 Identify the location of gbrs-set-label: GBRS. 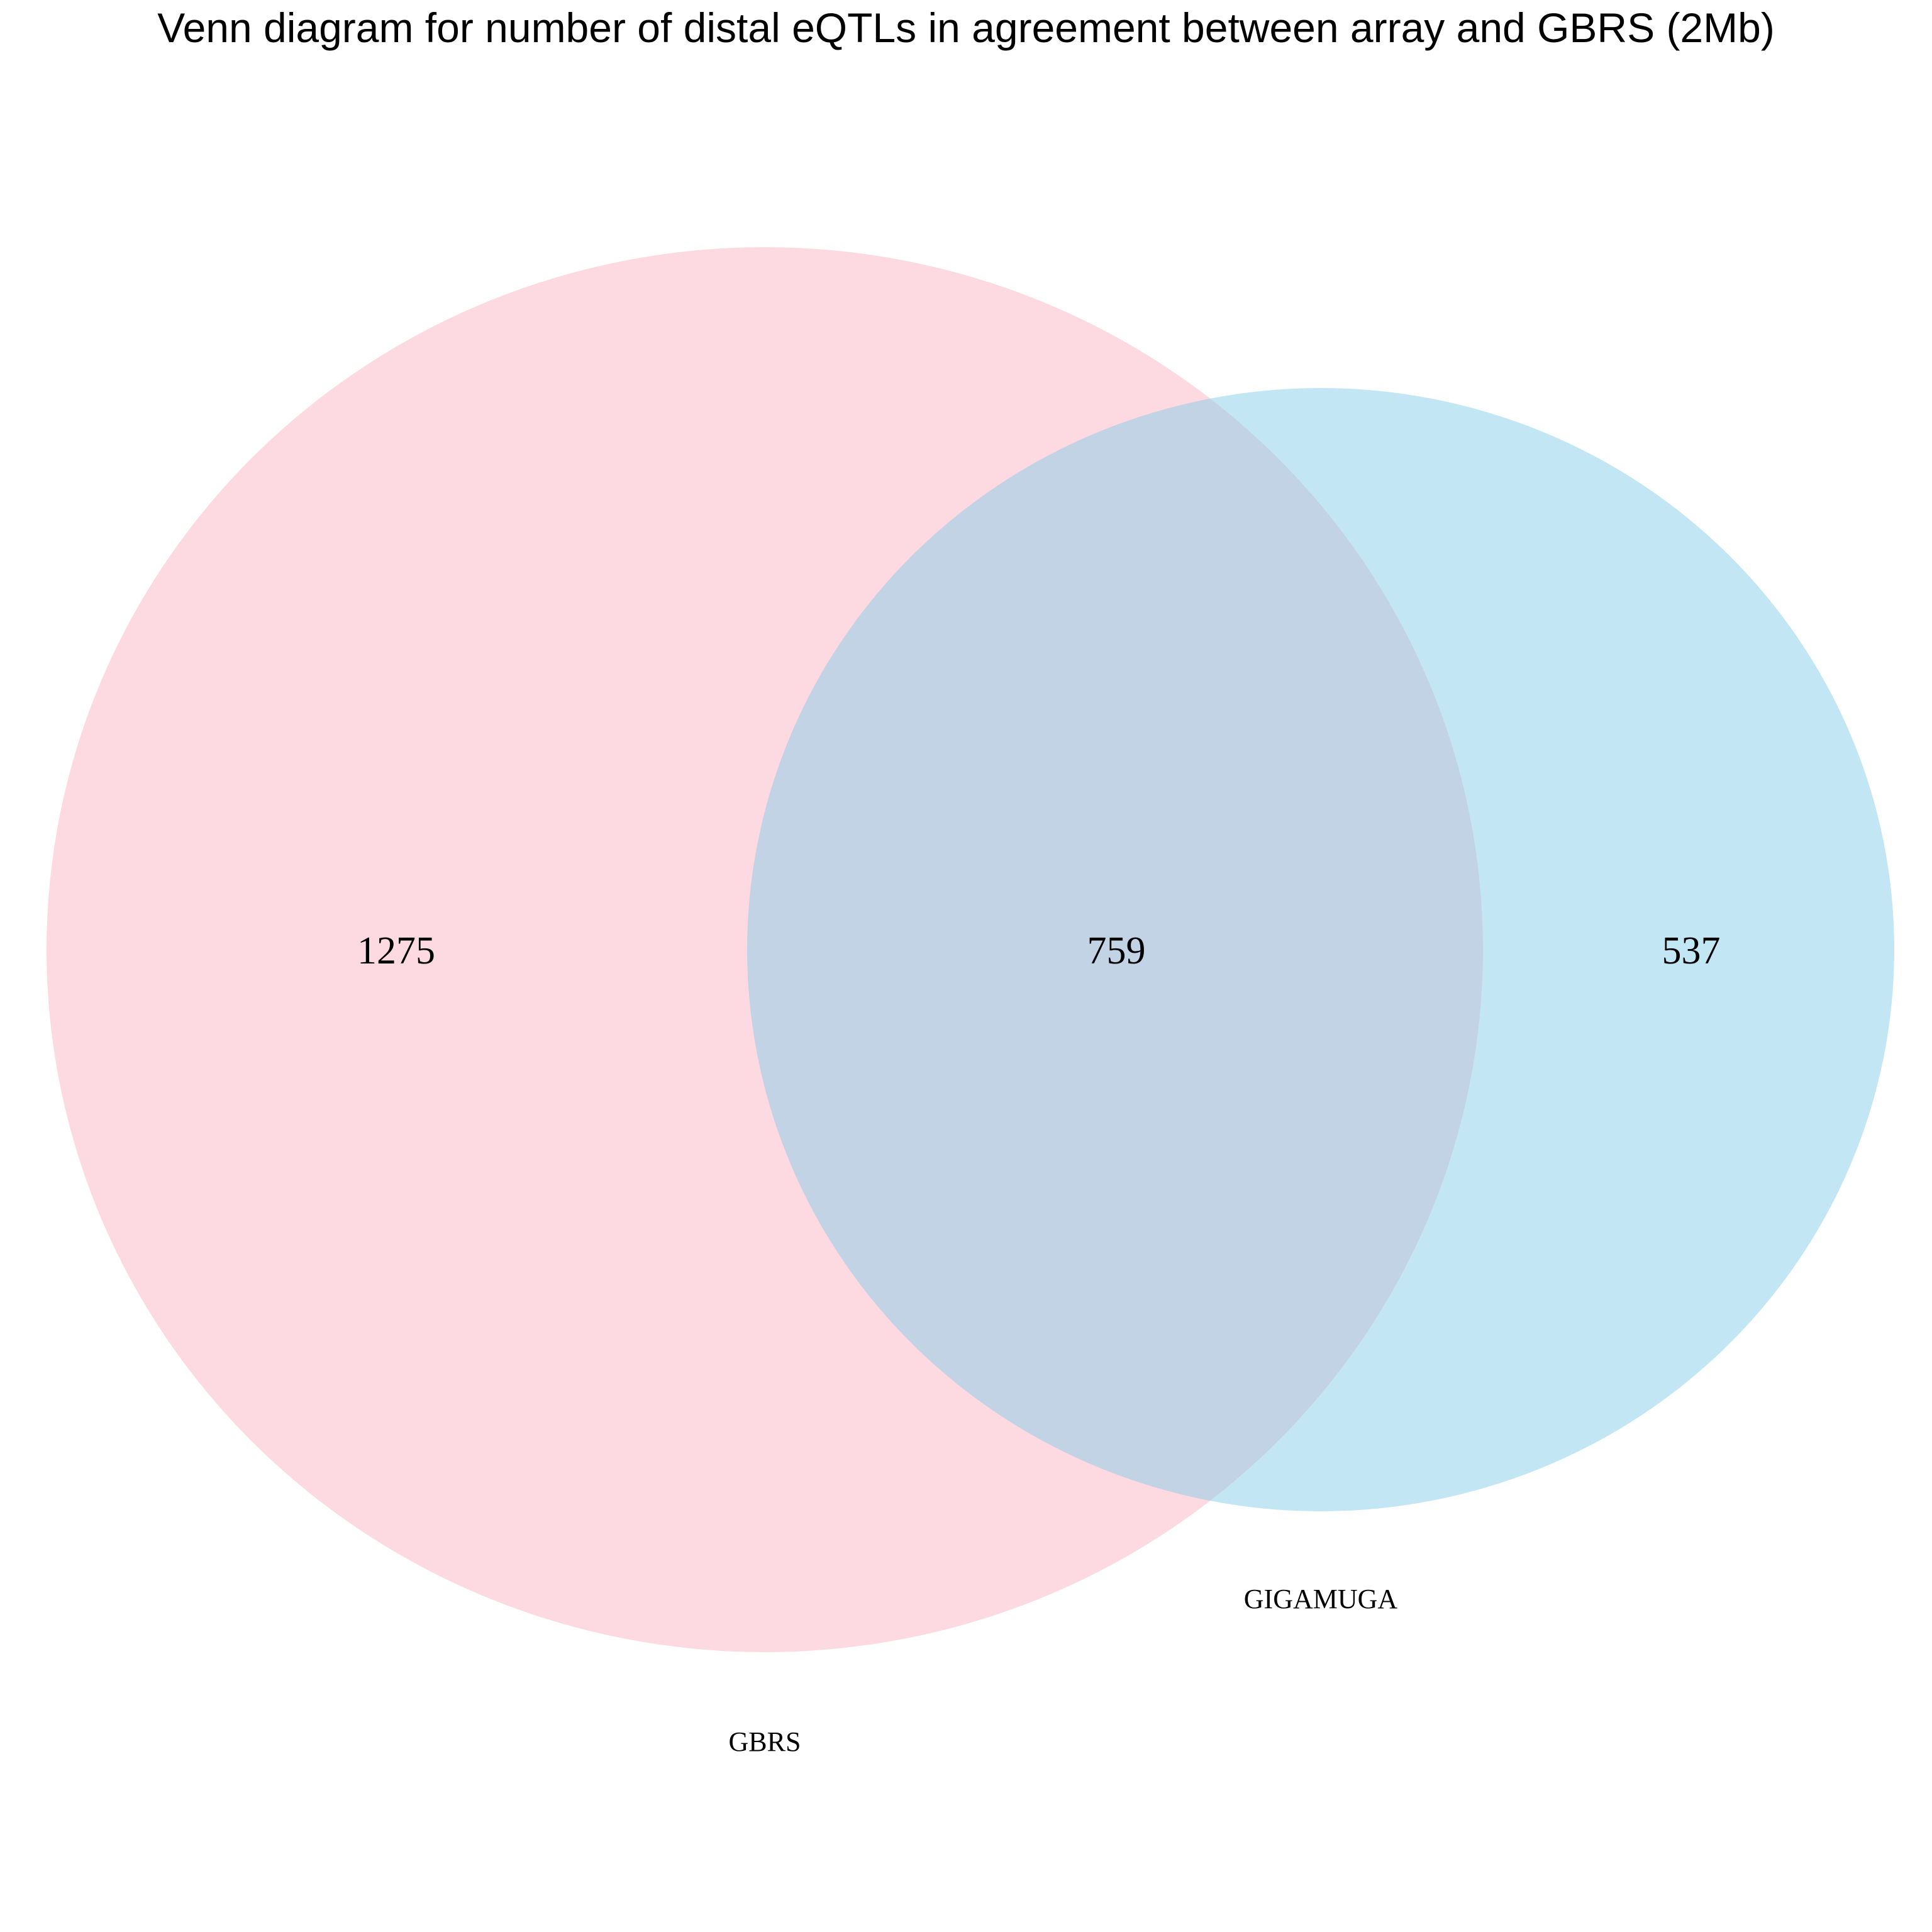
(765, 1741).